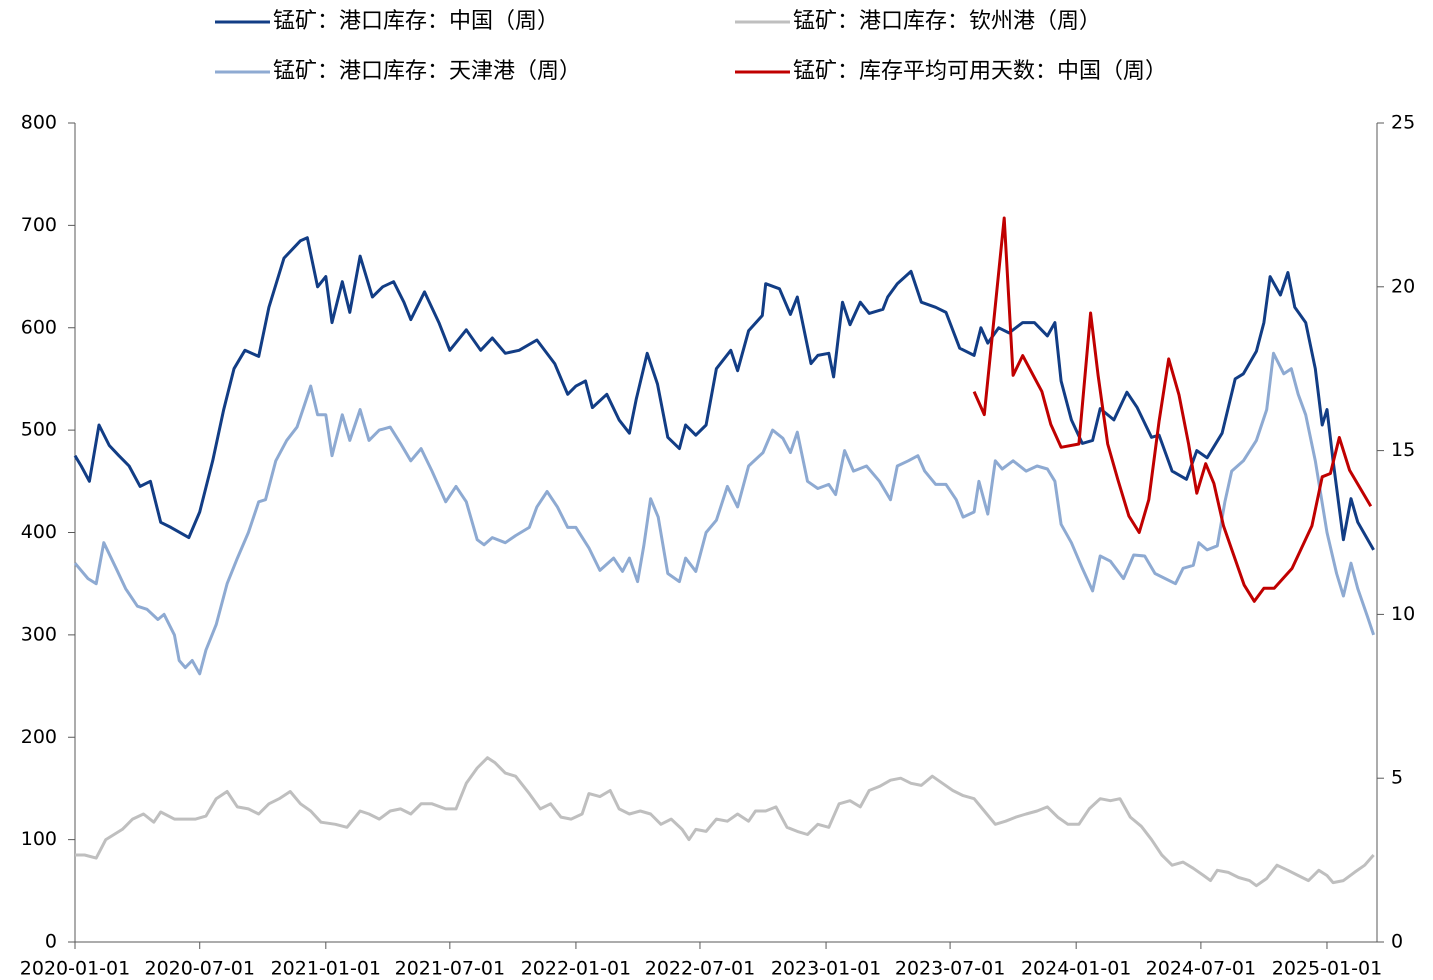 The height and width of the screenshot is (980, 1433). What do you see at coordinates (1327, 969) in the screenshot?
I see `x-tick-label: 2025-01-01` at bounding box center [1327, 969].